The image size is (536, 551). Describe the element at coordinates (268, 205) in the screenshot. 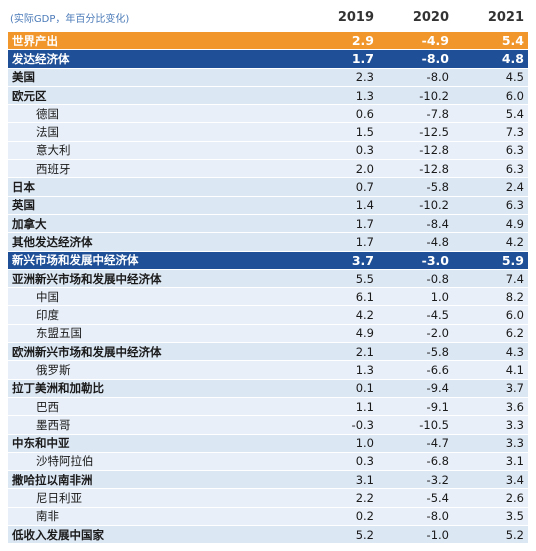

I see `table-row: 英国 1.4 -10.2 6.3` at that location.